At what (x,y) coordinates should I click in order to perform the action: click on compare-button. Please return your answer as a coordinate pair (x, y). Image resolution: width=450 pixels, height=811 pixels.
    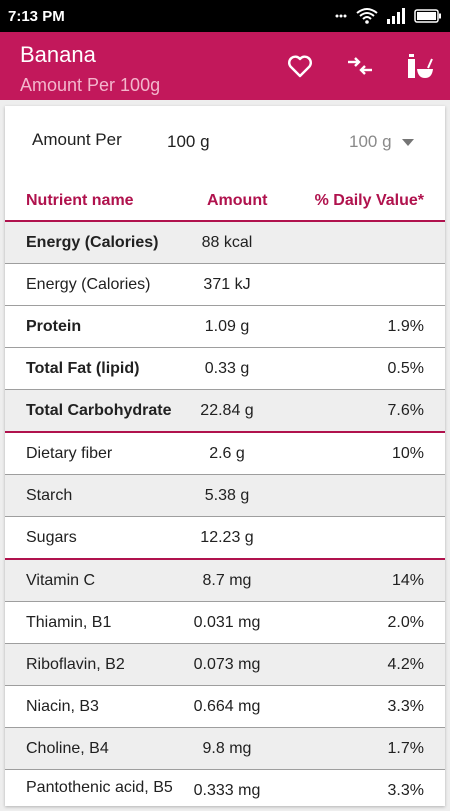
    Looking at the image, I should click on (360, 66).